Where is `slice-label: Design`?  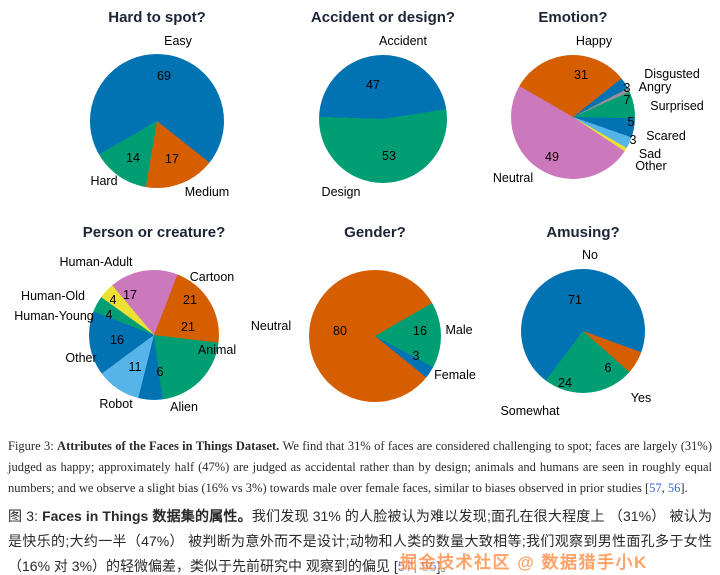 slice-label: Design is located at coordinates (341, 191).